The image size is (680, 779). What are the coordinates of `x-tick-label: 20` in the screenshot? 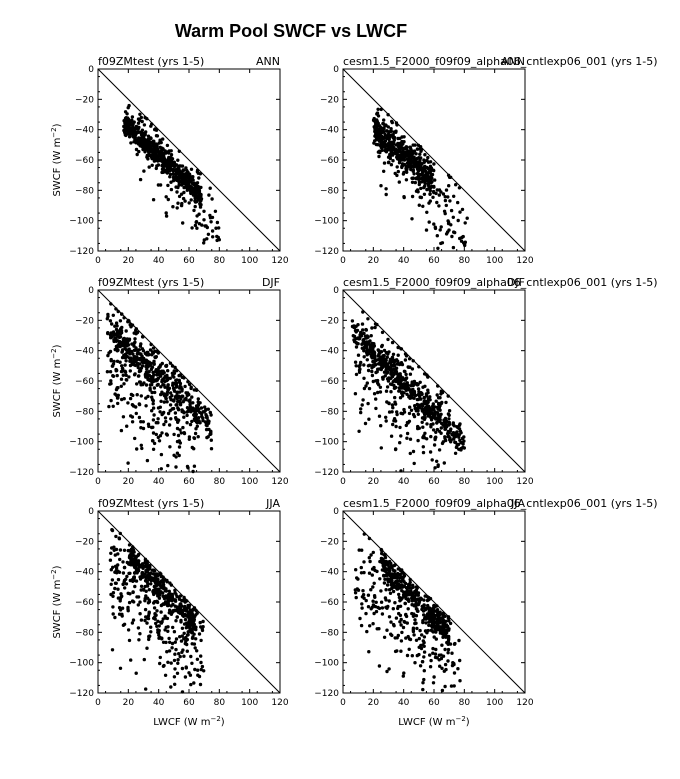 It's located at (129, 261).